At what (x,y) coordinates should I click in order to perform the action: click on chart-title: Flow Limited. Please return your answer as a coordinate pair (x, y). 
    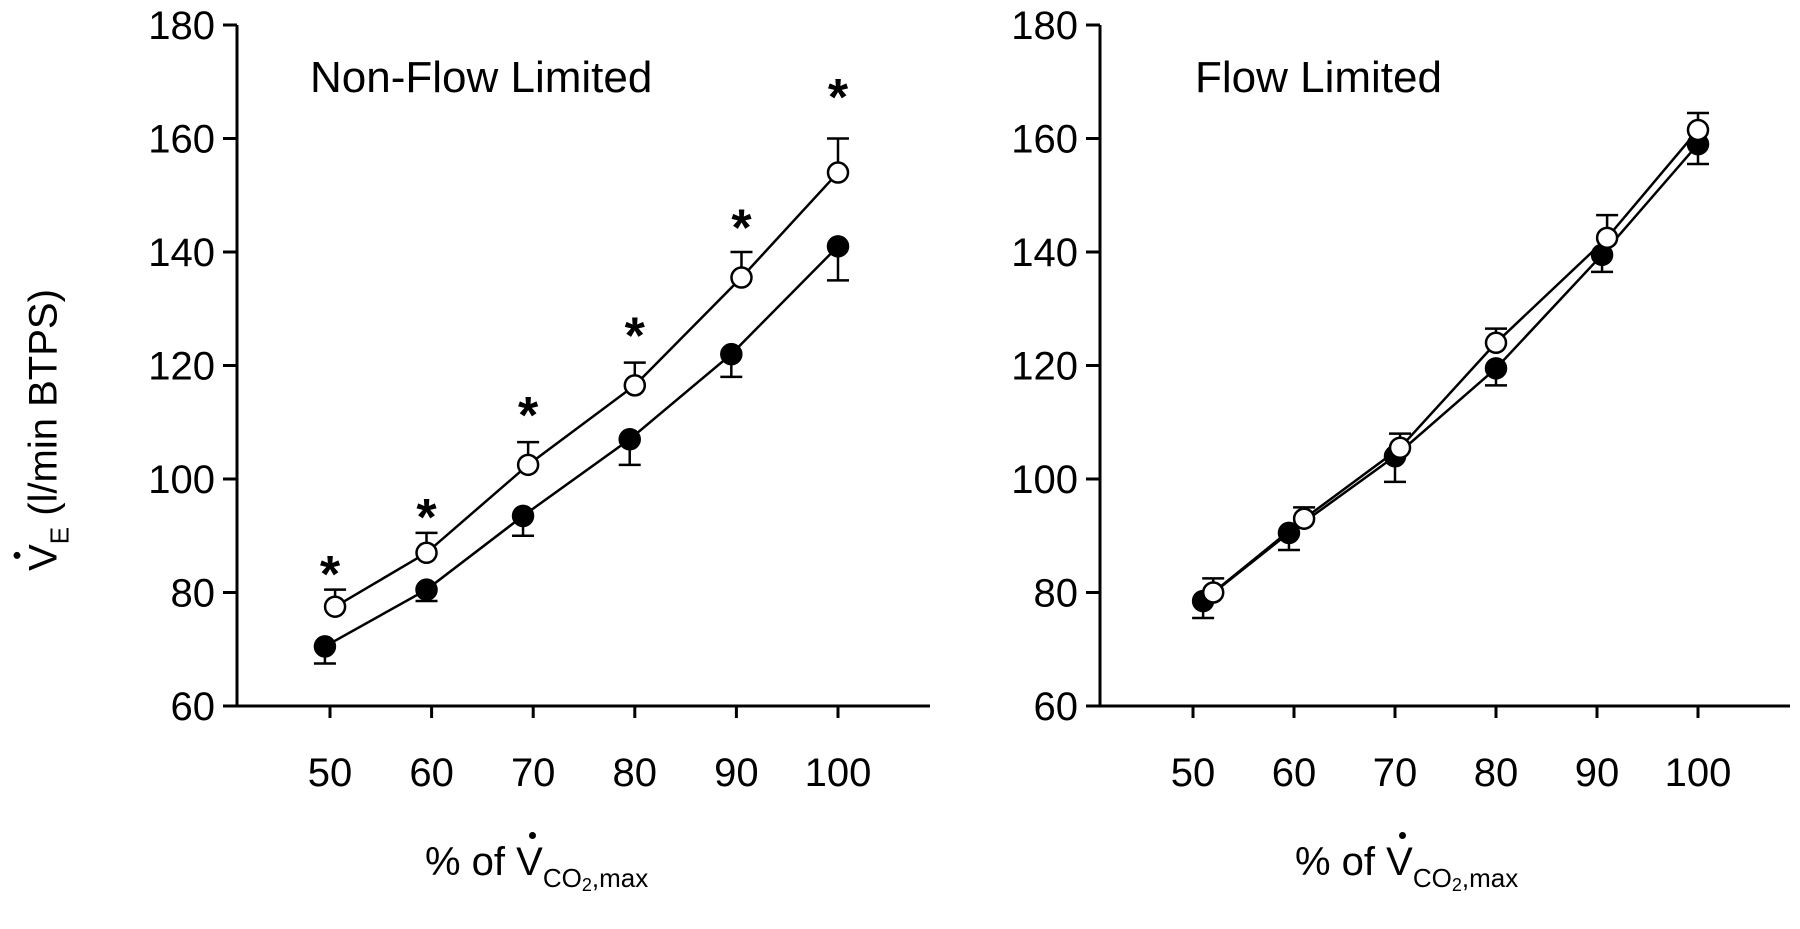
    Looking at the image, I should click on (1318, 77).